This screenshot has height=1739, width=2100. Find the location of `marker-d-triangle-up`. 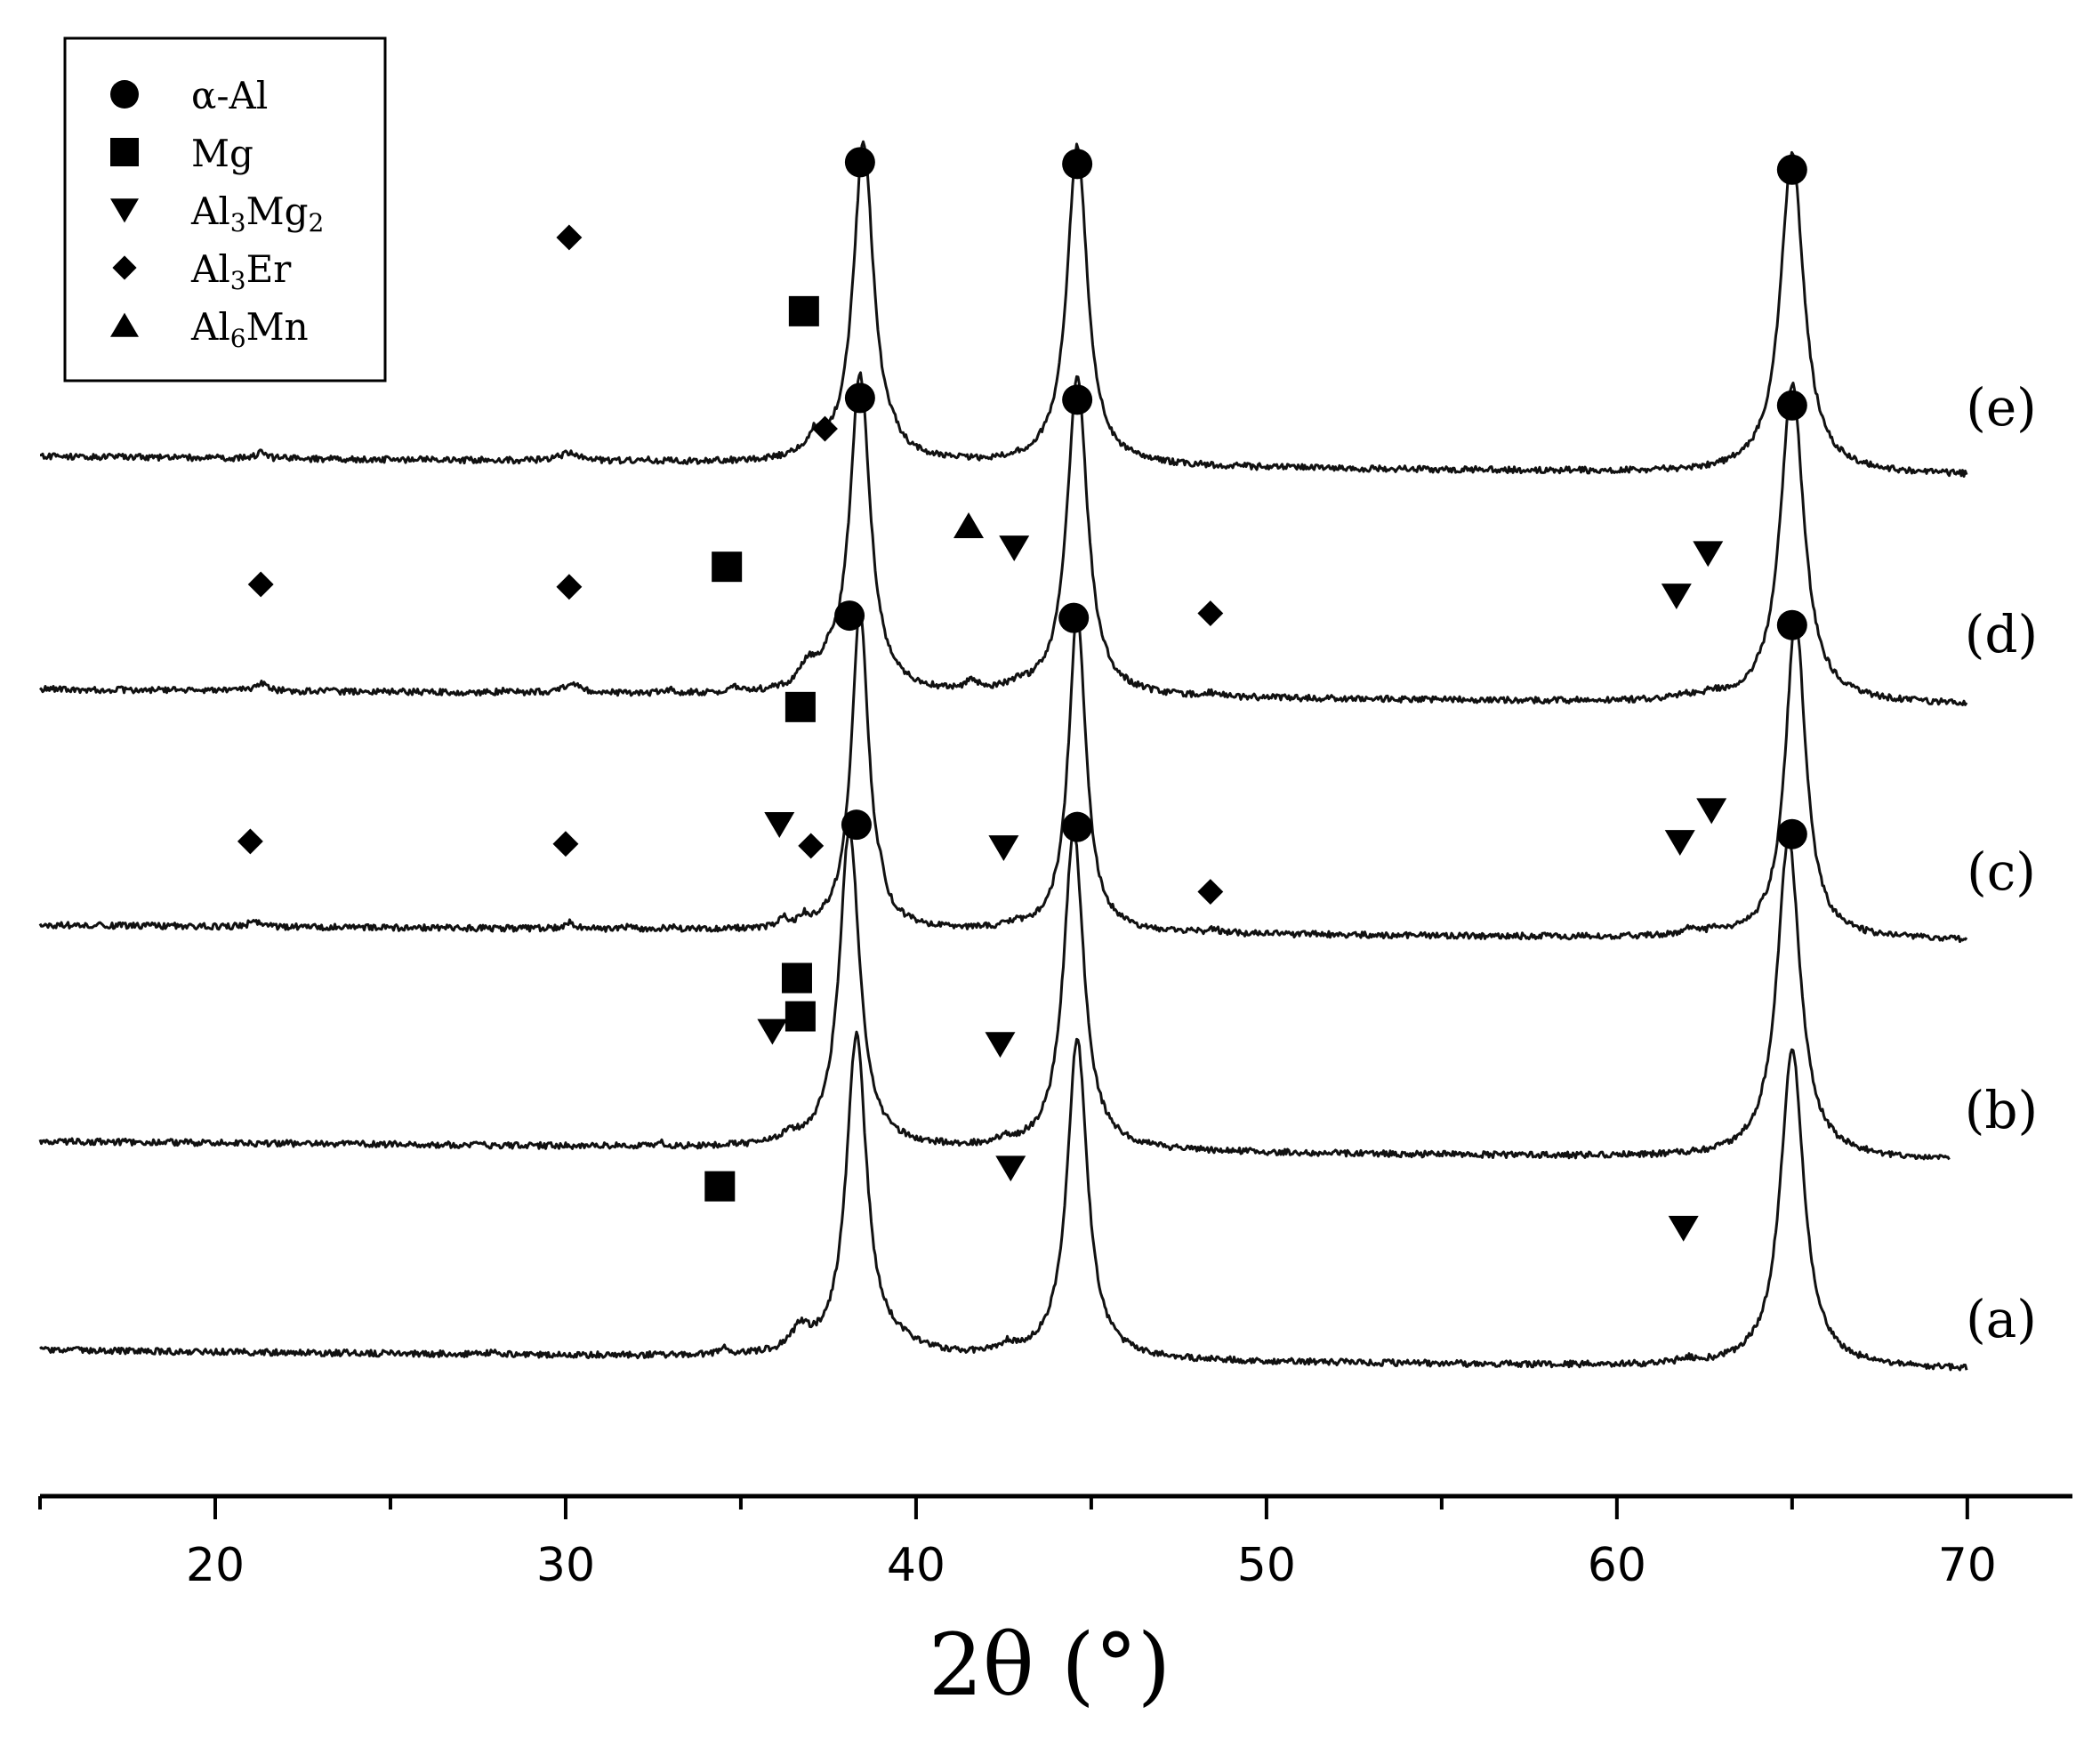

marker-d-triangle-up is located at coordinates (969, 525).